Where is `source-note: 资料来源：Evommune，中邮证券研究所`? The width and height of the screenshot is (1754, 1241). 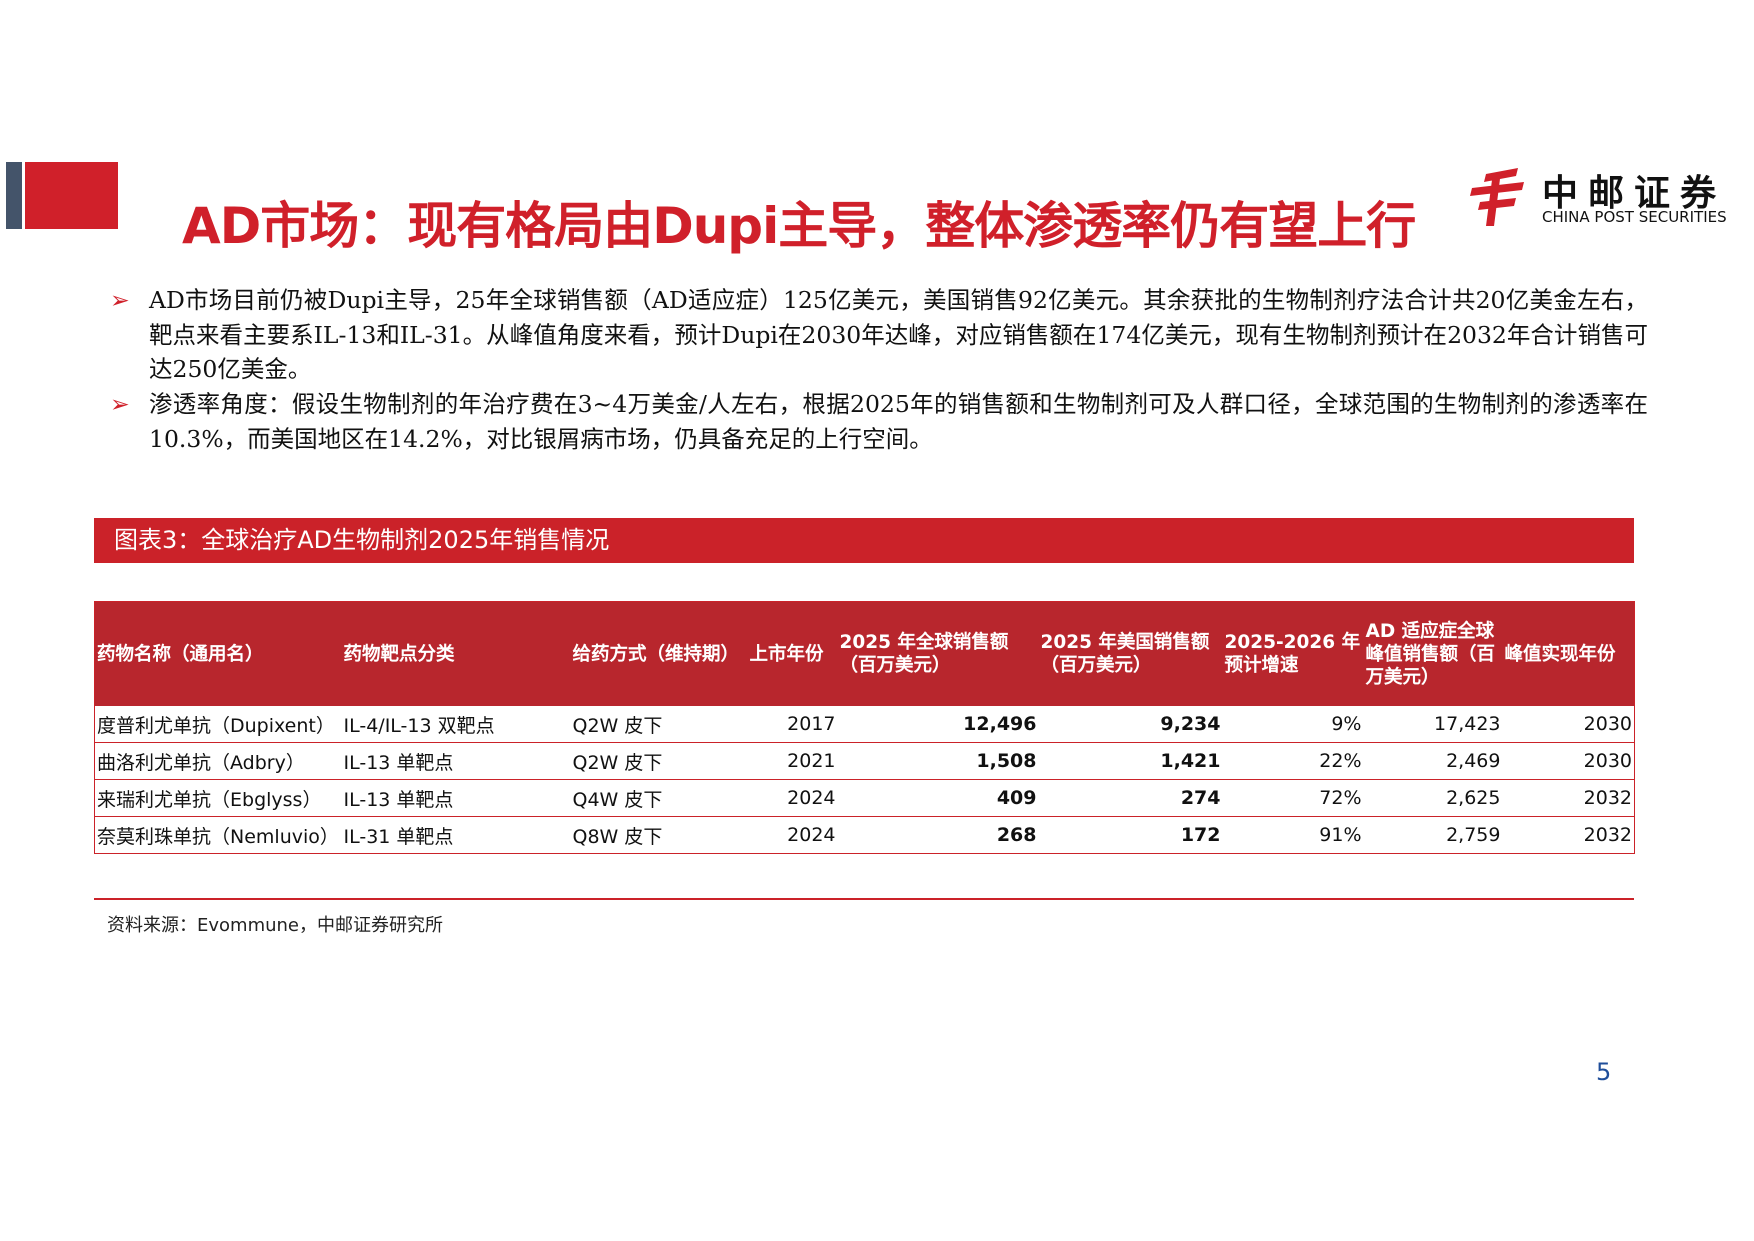 source-note: 资料来源：Evommune，中邮证券研究所 is located at coordinates (275, 925).